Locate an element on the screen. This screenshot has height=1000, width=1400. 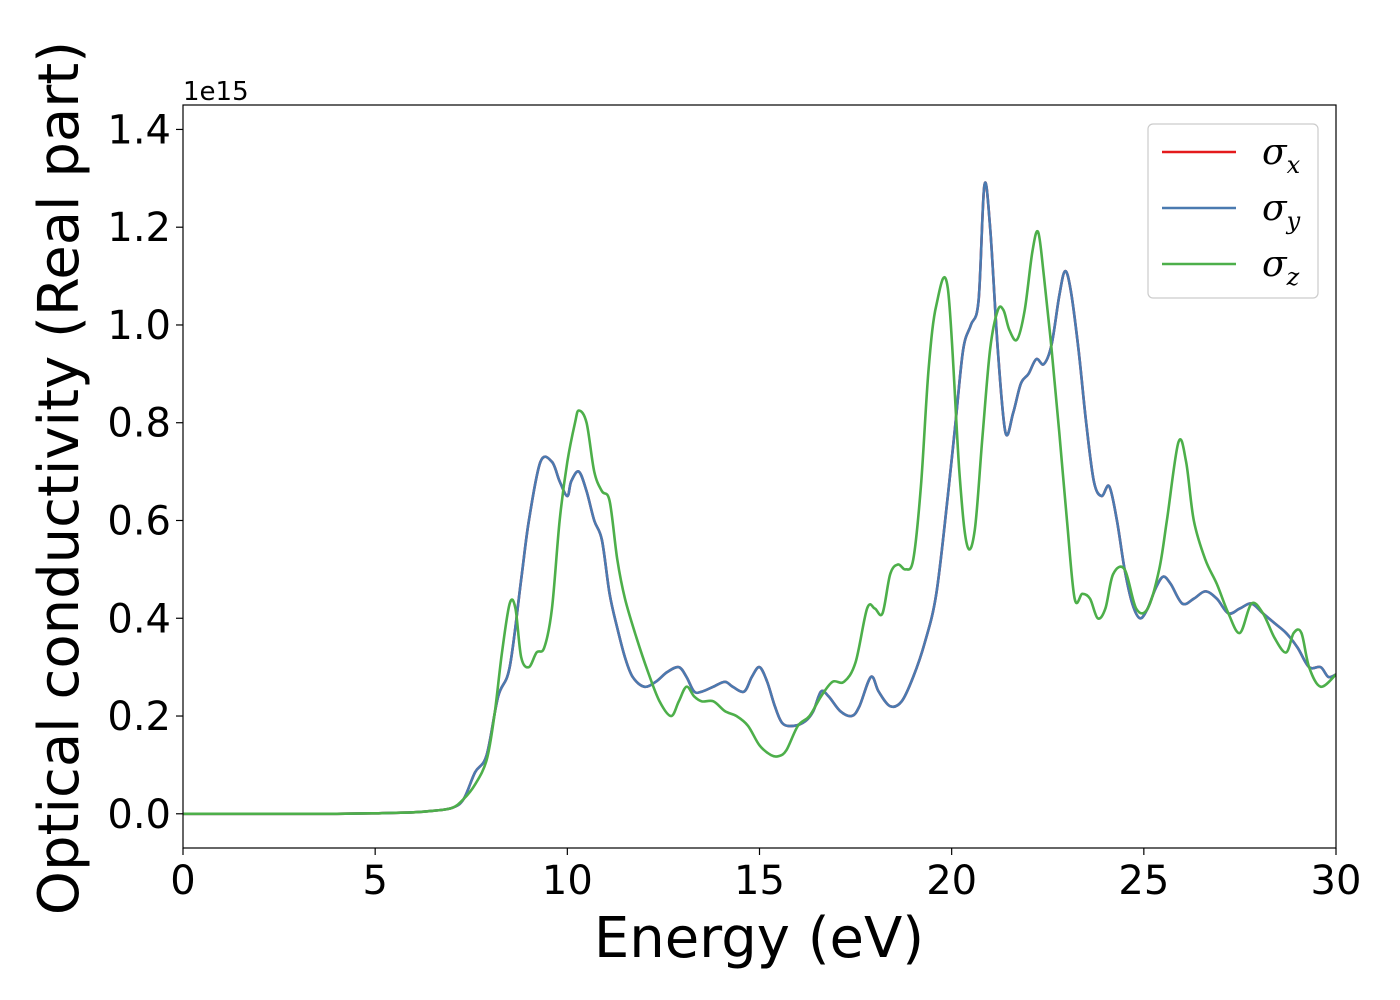
y-offset-label: 1e15 is located at coordinates (216, 92).